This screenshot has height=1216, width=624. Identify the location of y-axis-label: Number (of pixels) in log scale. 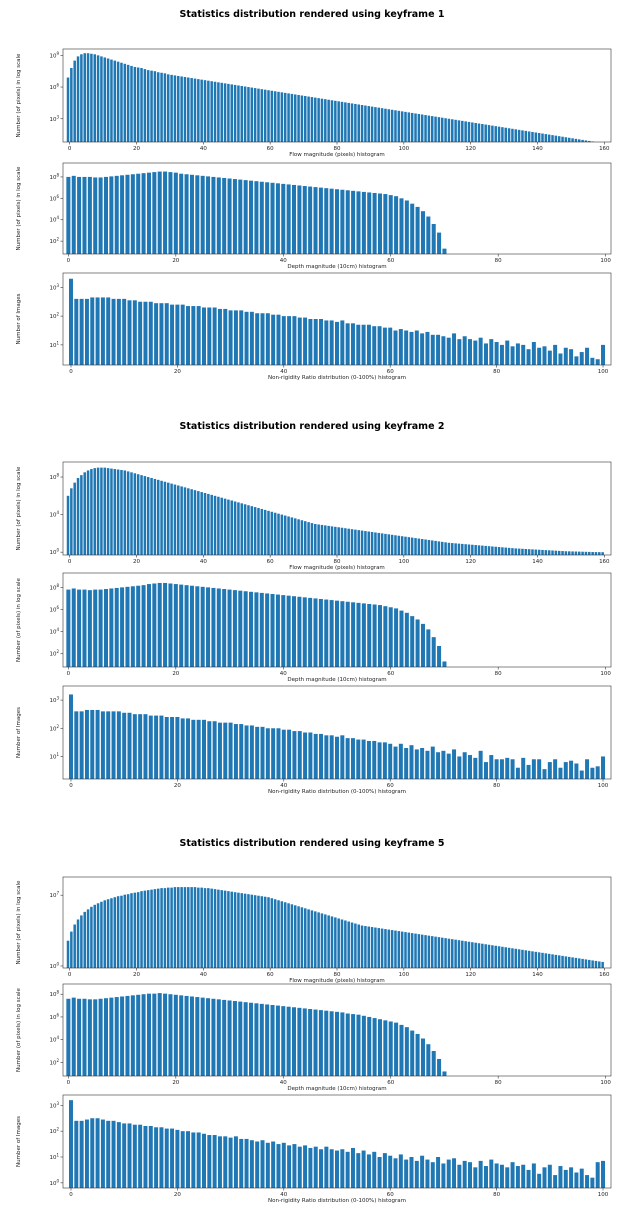
(19, 508).